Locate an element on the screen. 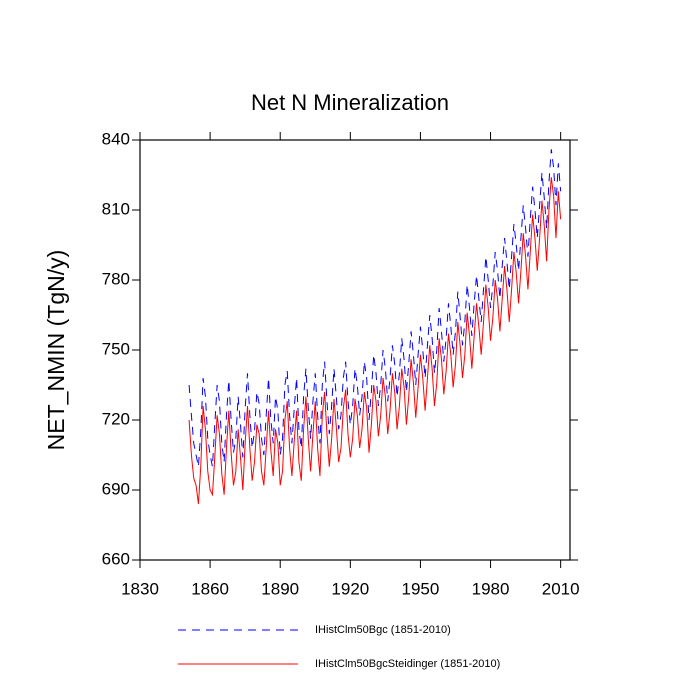 This screenshot has height=700, width=700. x-tick-label: 1830 is located at coordinates (140, 588).